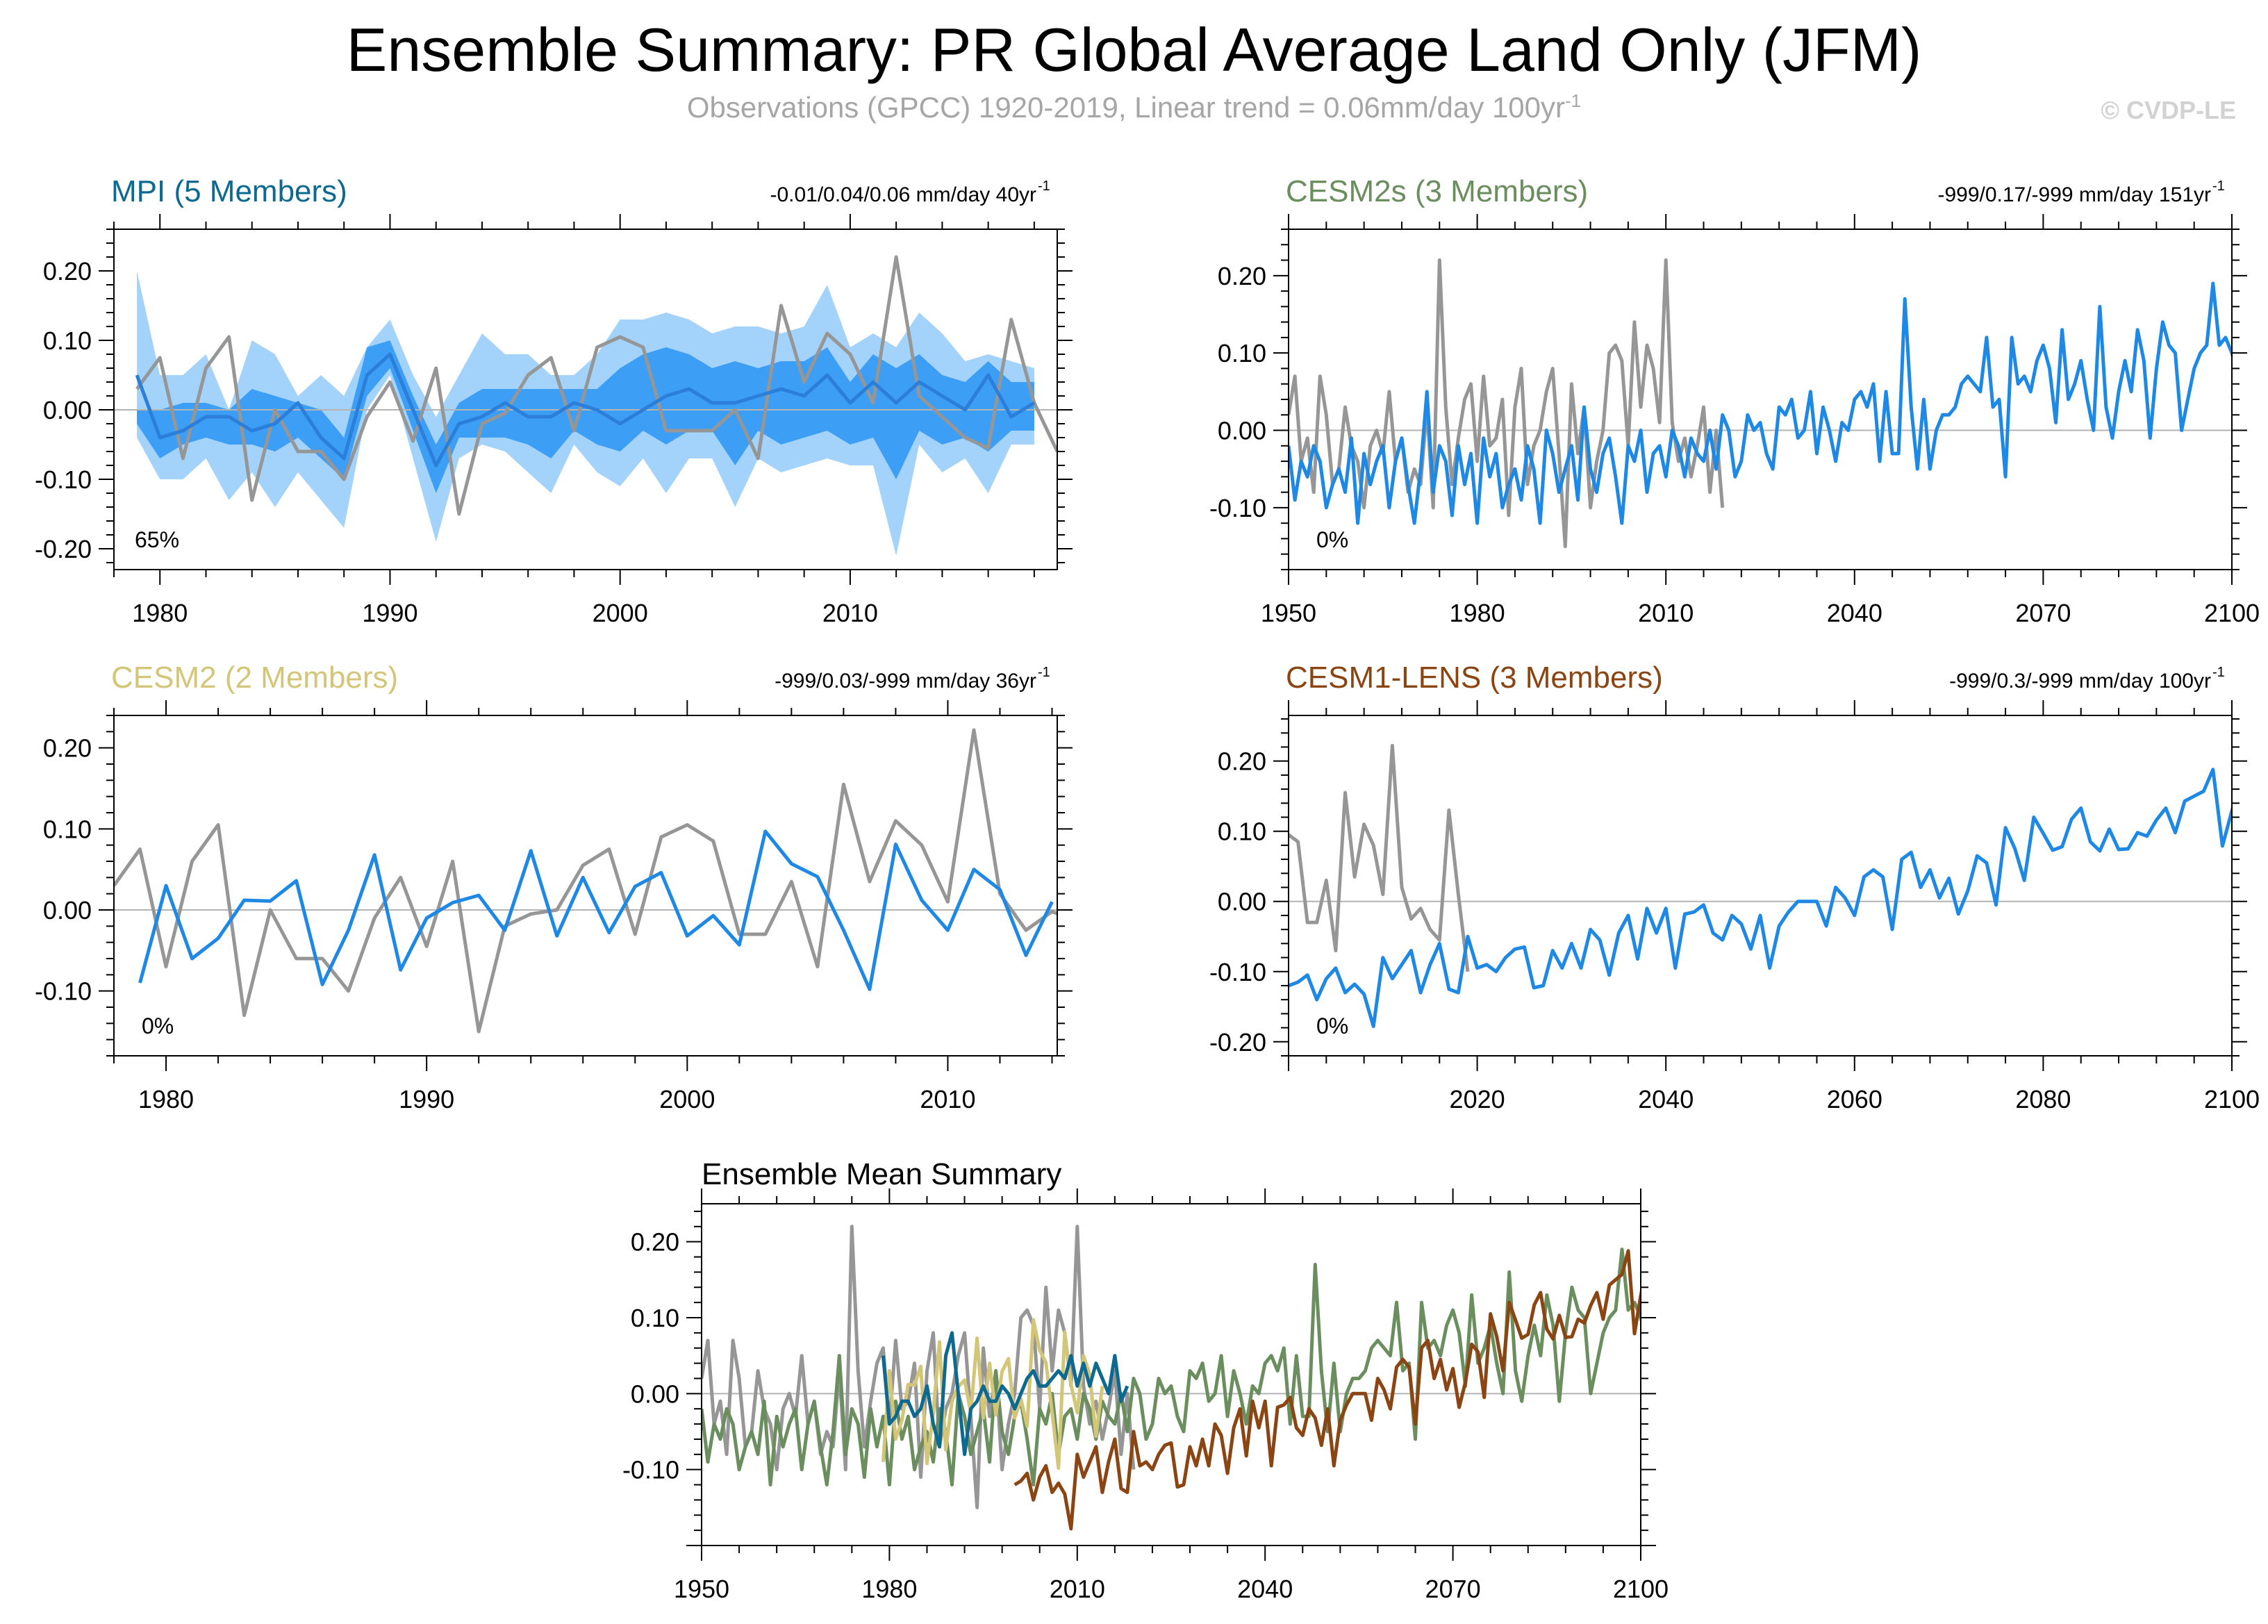  Describe the element at coordinates (229, 191) in the screenshot. I see `panel-title: MPI (5 Members)` at that location.